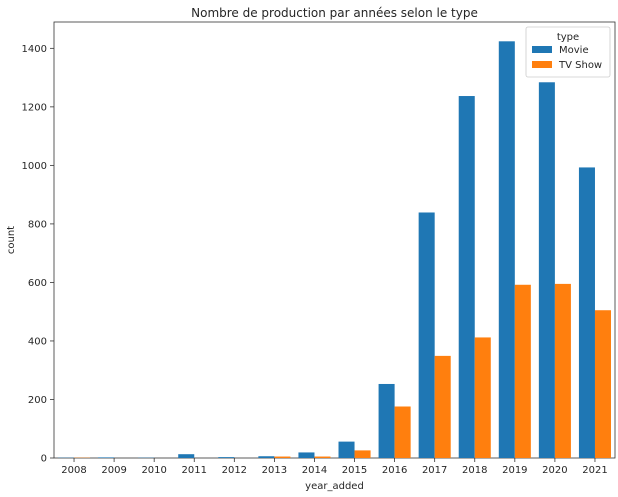 The width and height of the screenshot is (618, 497). I want to click on bar-movie-2018, so click(466, 277).